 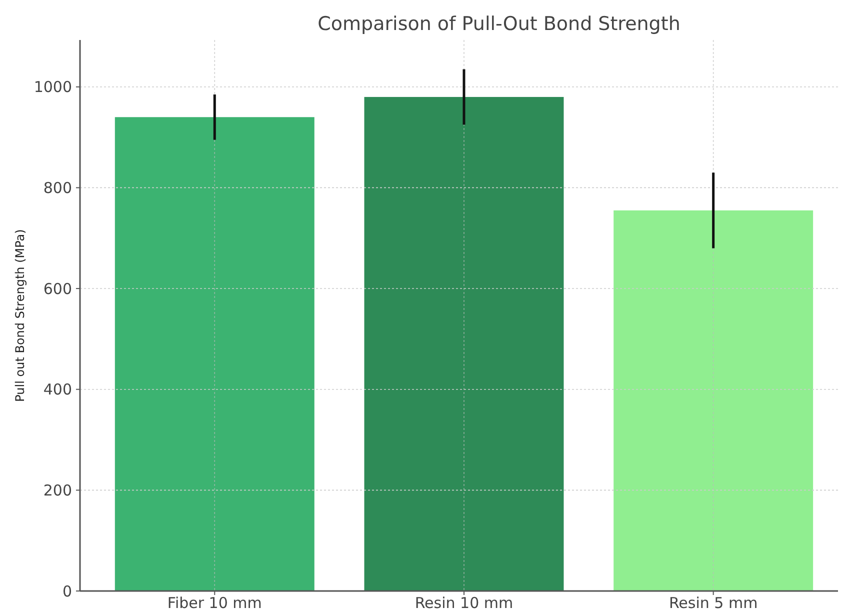 What do you see at coordinates (57, 490) in the screenshot?
I see `y-tick-label: 200` at bounding box center [57, 490].